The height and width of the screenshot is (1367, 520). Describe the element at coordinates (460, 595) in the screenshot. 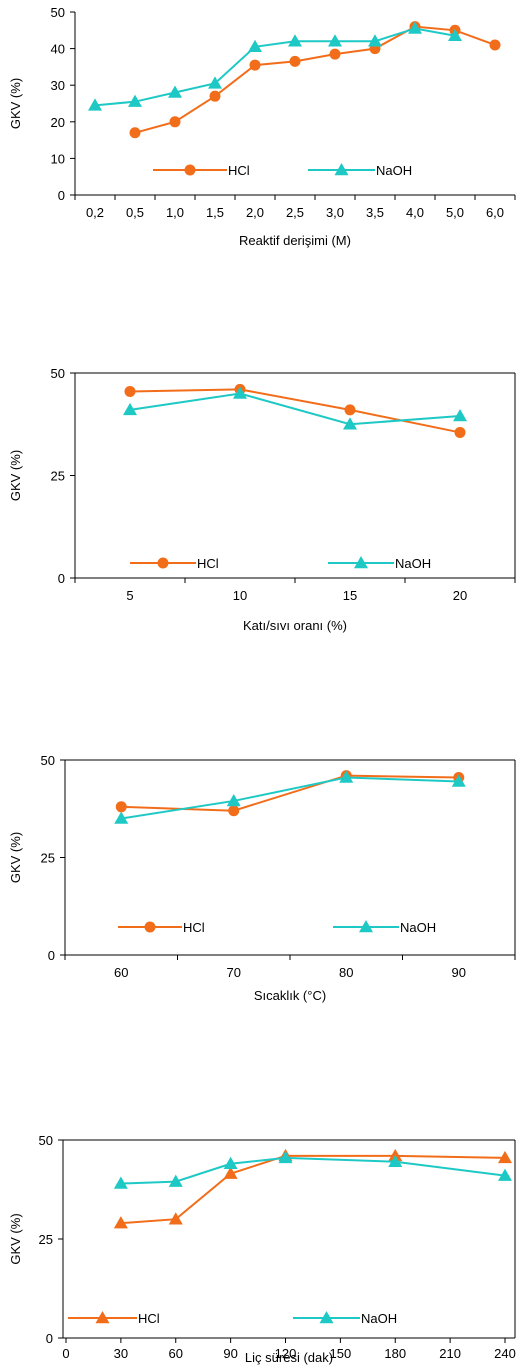

I see `x-tick-label: 20` at that location.